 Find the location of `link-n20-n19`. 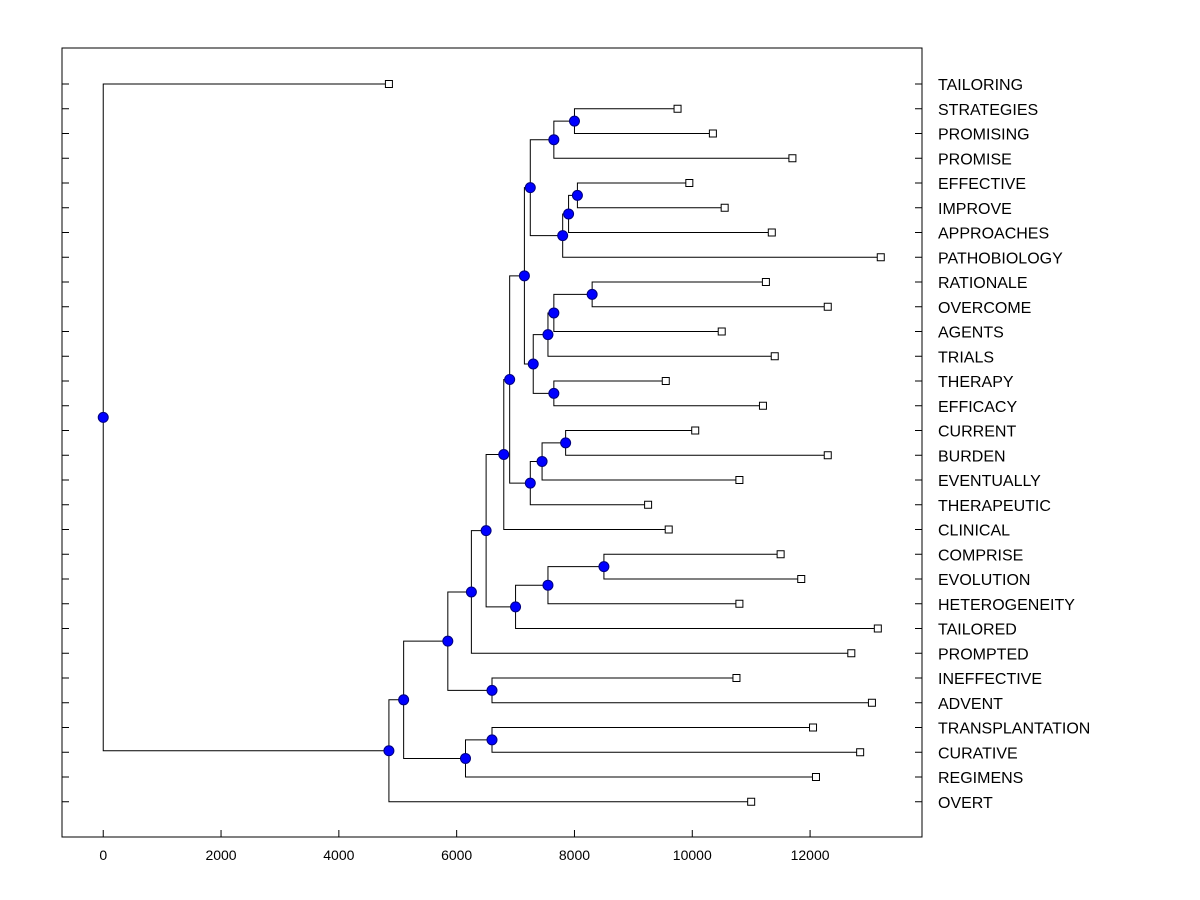

link-n20-n19 is located at coordinates (531, 595).